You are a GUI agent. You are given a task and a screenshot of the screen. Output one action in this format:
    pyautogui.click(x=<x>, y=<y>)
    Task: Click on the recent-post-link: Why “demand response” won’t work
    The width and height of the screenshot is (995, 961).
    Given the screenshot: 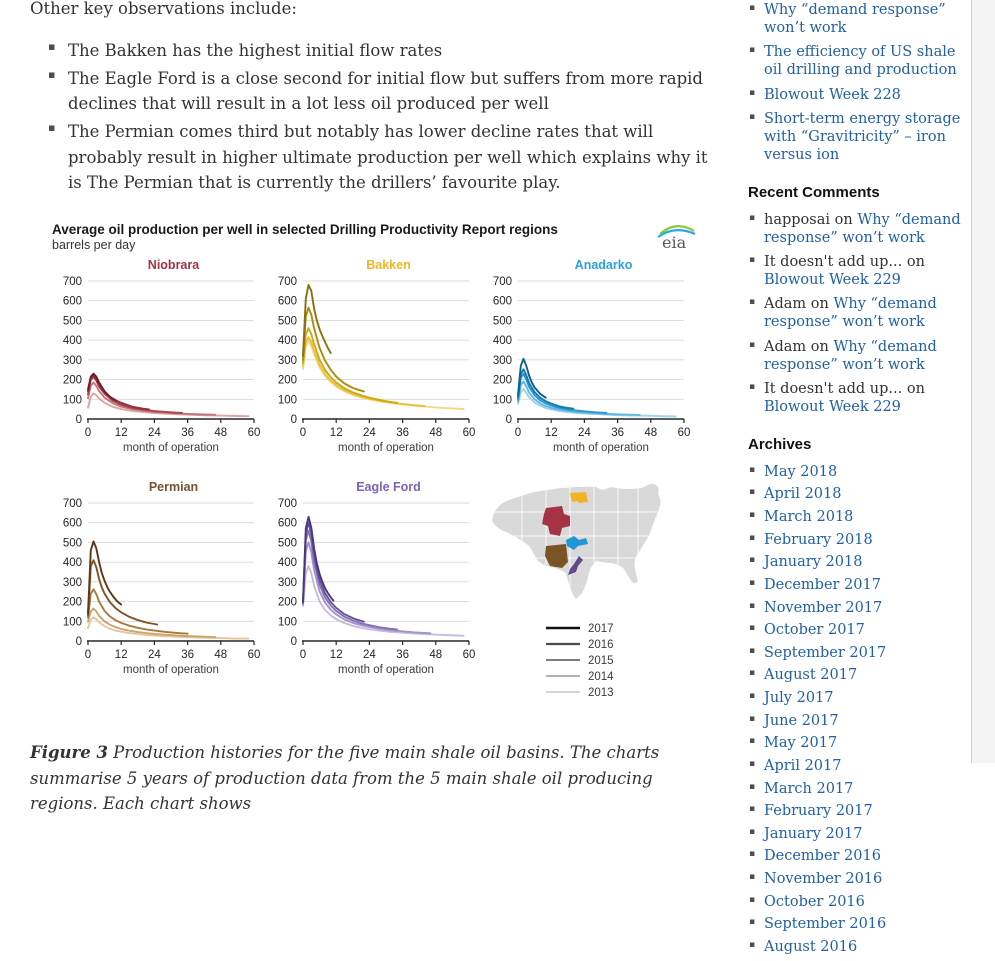 What is the action you would take?
    pyautogui.click(x=855, y=19)
    